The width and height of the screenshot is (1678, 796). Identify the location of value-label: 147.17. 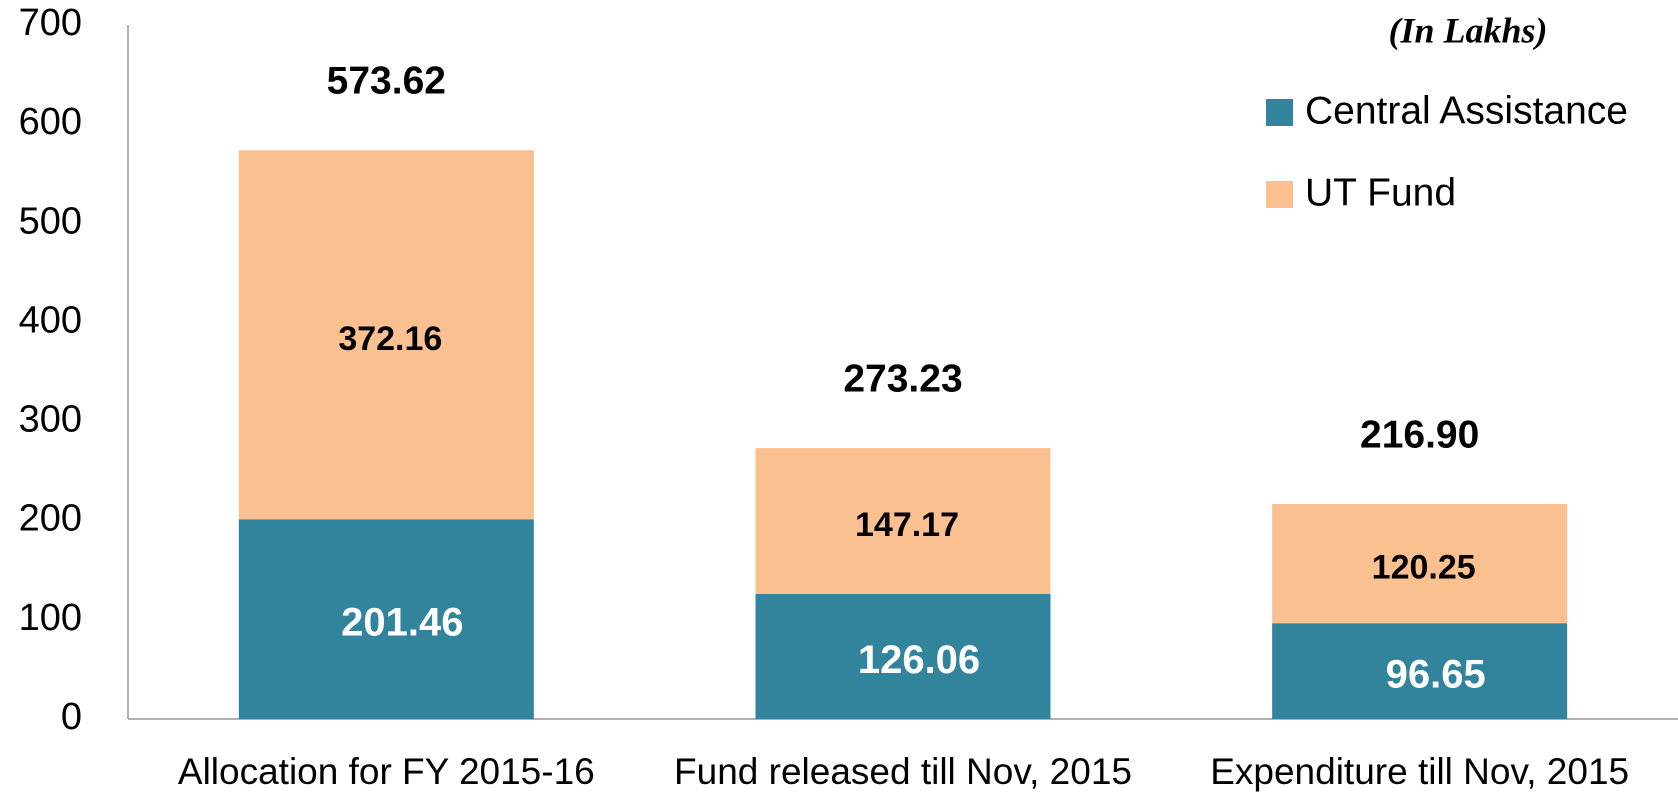
(907, 525).